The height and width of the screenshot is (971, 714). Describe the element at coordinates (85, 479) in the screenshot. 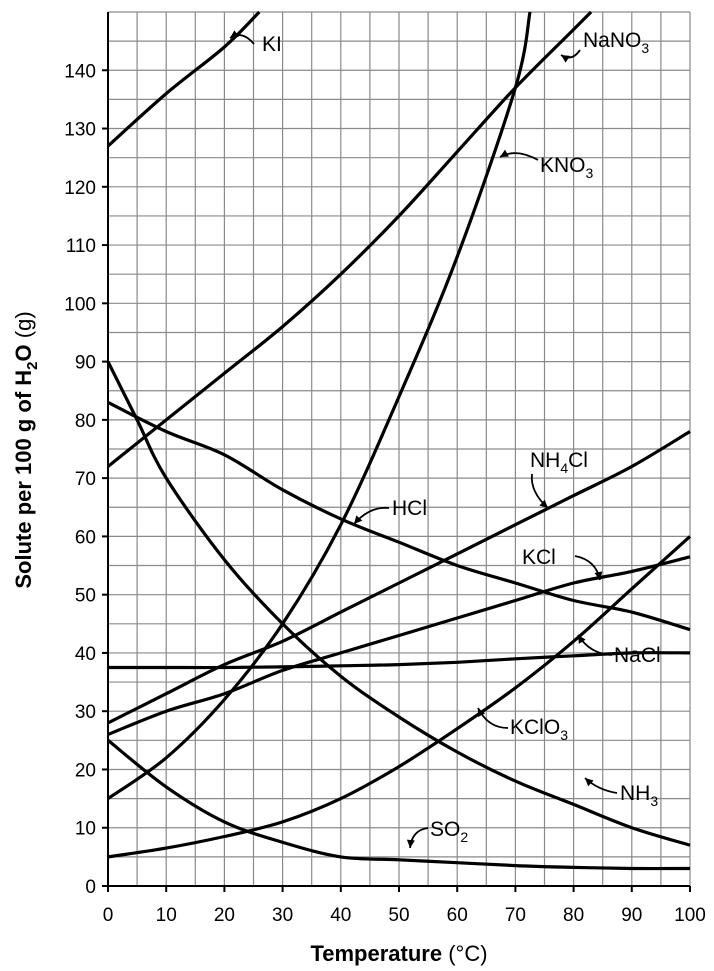

I see `y-tick-label: 70` at that location.